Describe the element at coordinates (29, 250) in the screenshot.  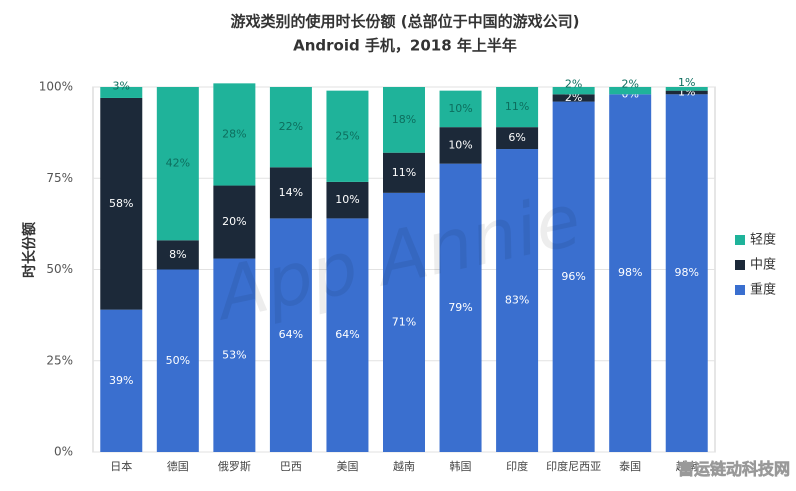
I see `y-axis-label: 时长份额` at that location.